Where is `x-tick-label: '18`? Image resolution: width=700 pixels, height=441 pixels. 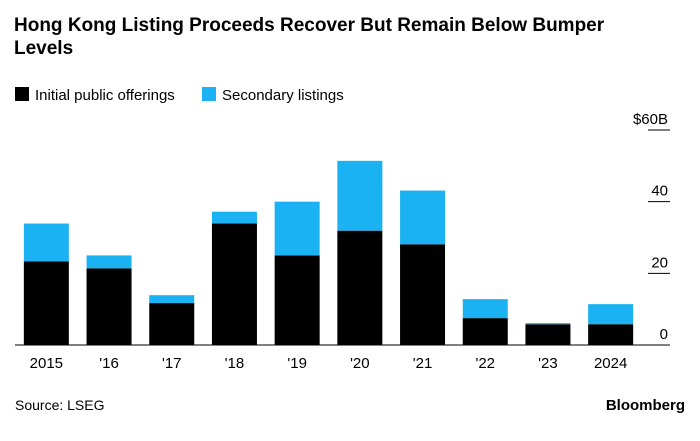 x-tick-label: '18 is located at coordinates (235, 363).